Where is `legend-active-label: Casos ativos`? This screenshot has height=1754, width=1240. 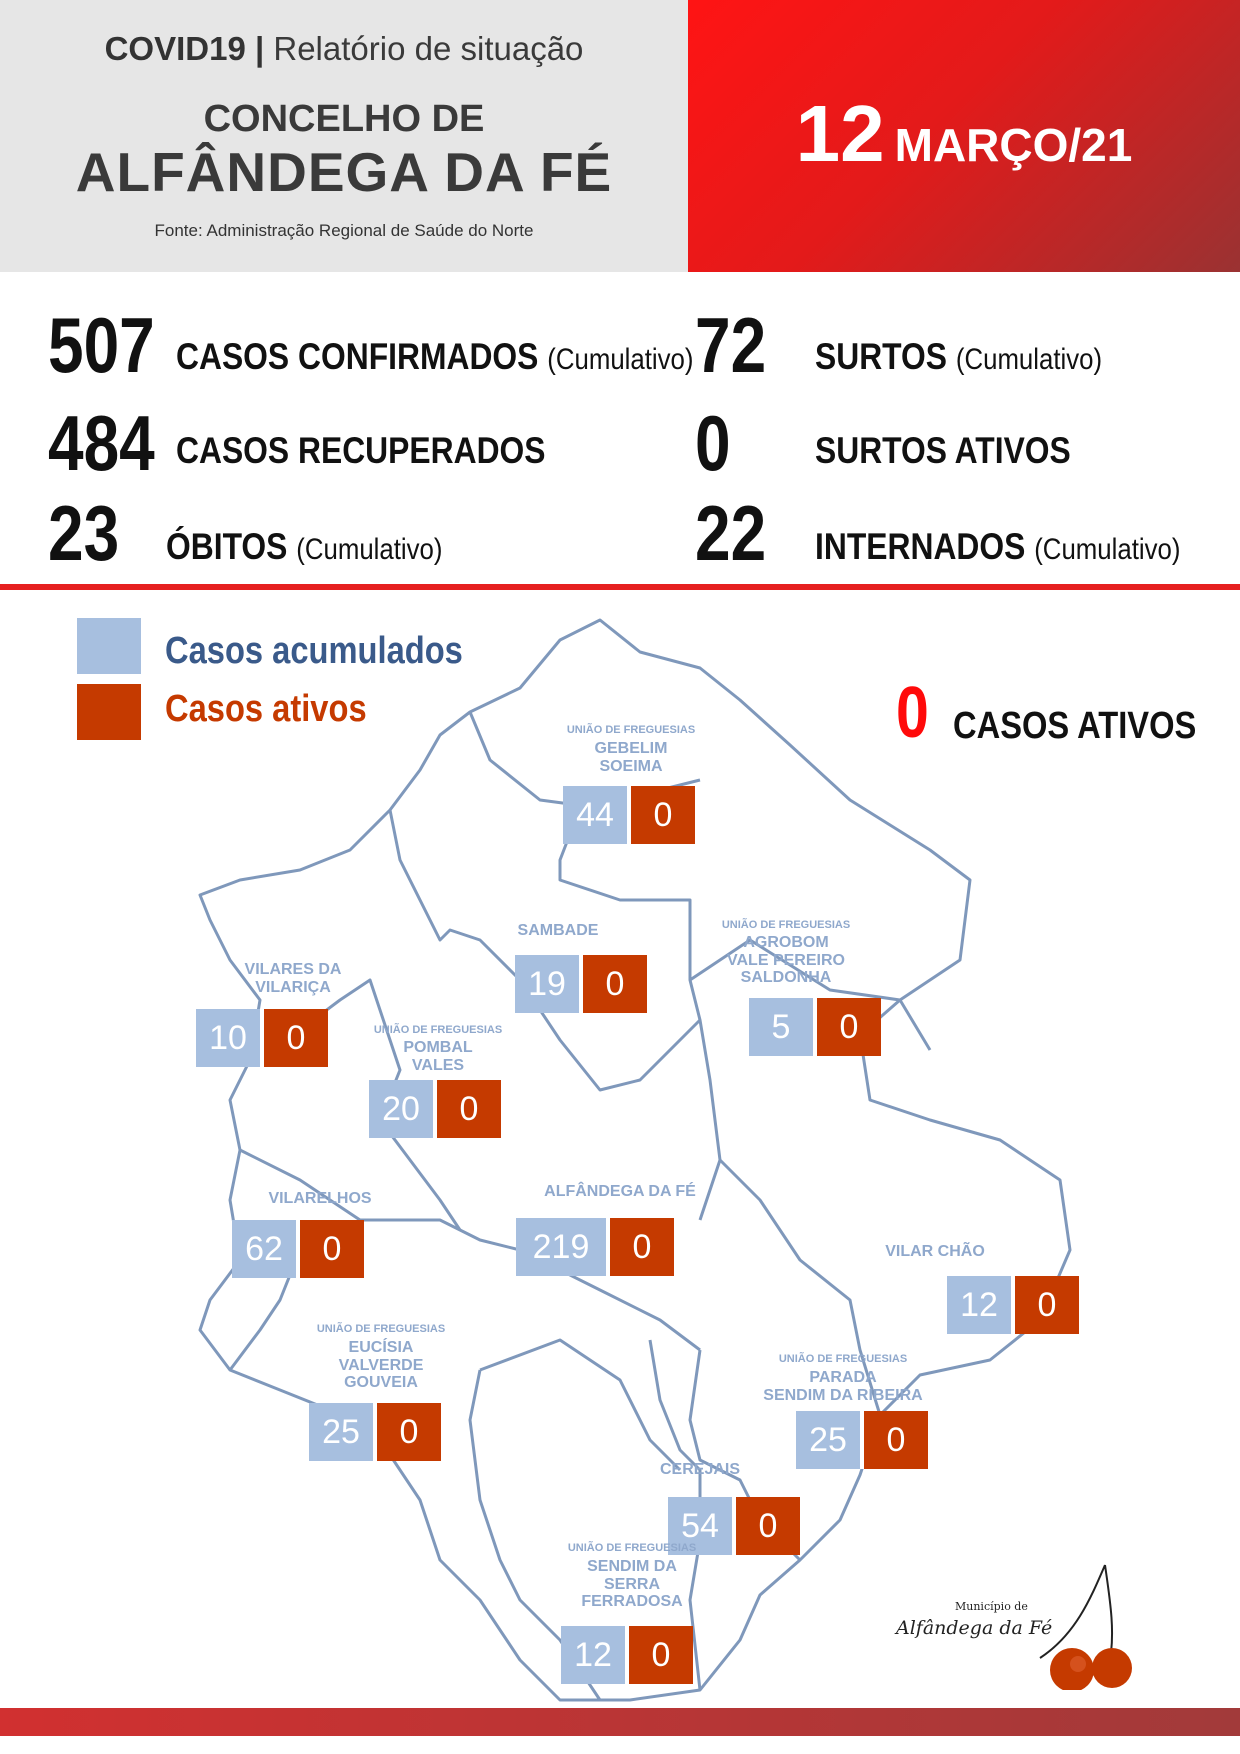
legend-active-label: Casos ativos is located at coordinates (266, 709).